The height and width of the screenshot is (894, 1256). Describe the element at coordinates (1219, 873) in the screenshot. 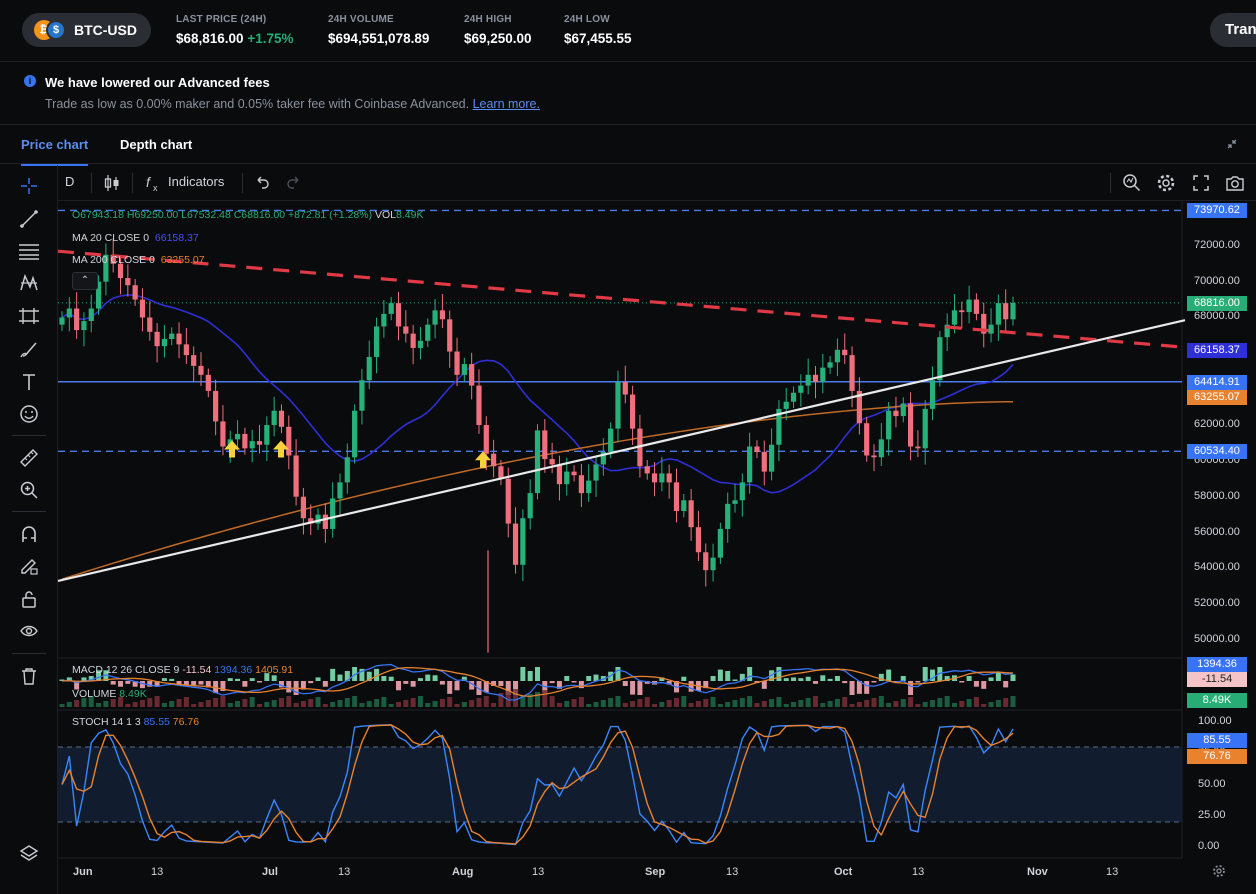

I see `axis-settings-icon` at that location.